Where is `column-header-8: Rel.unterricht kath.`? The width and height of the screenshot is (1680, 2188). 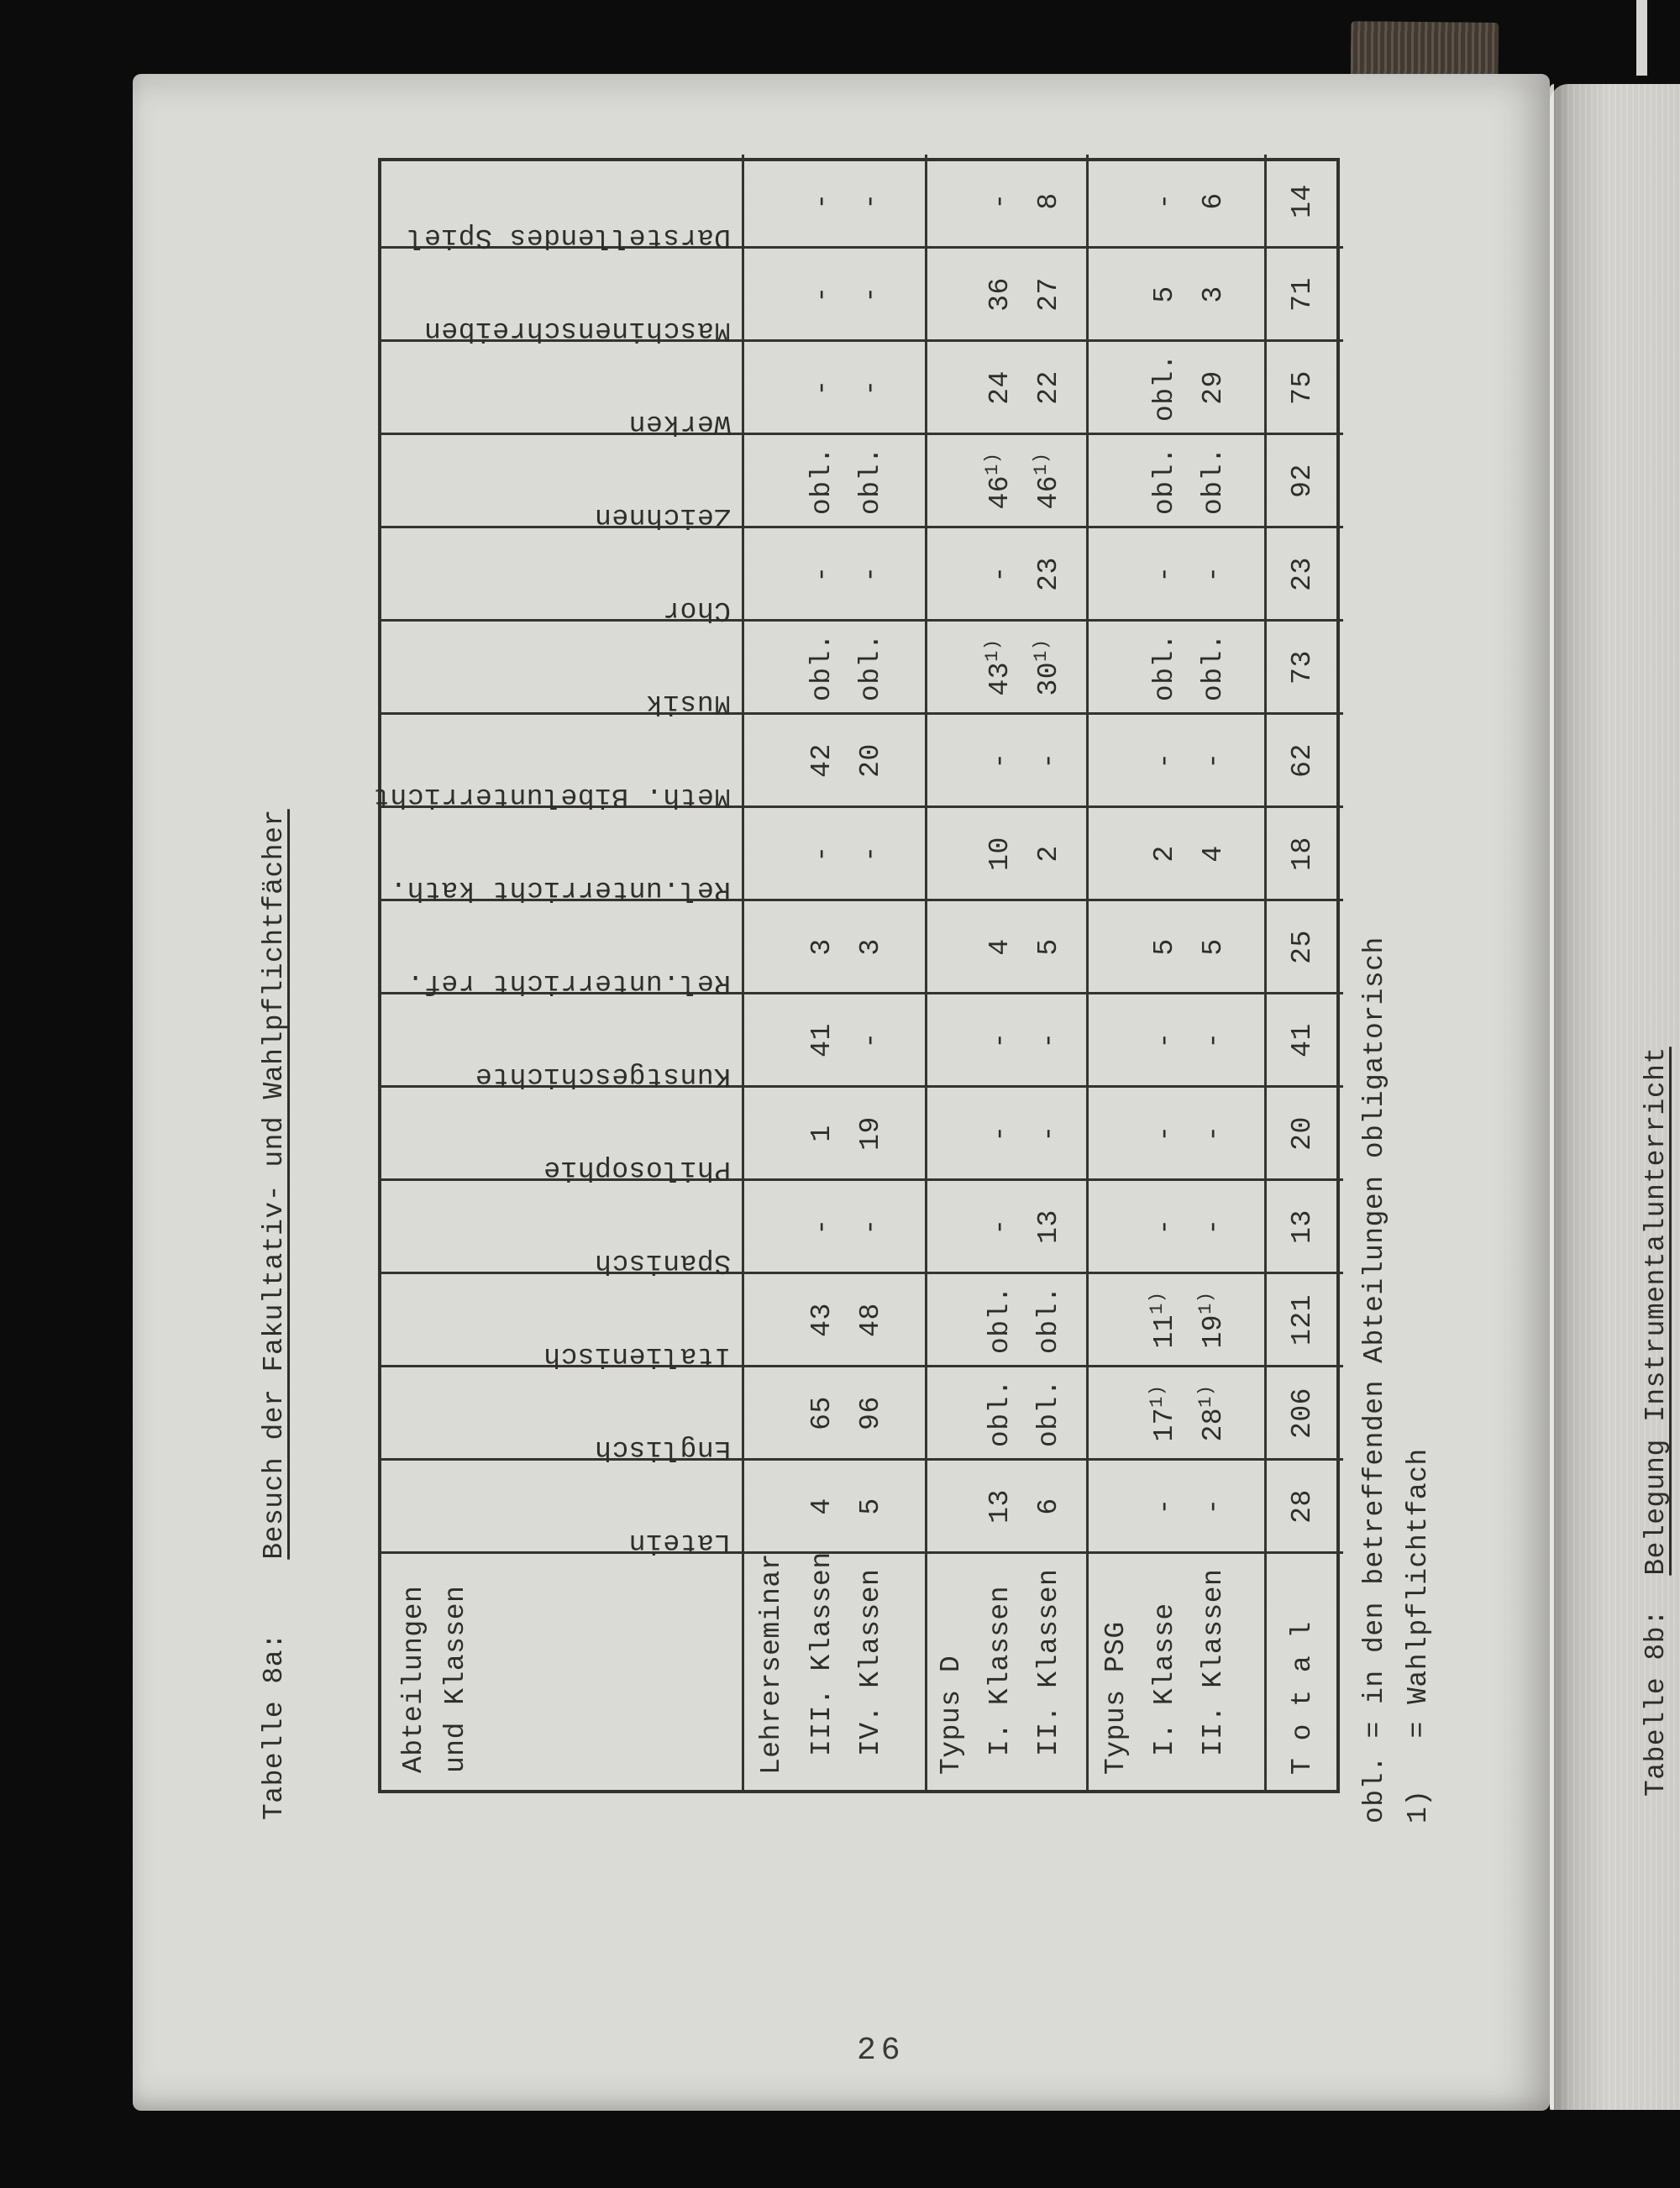 column-header-8: Rel.unterricht kath. is located at coordinates (560, 890).